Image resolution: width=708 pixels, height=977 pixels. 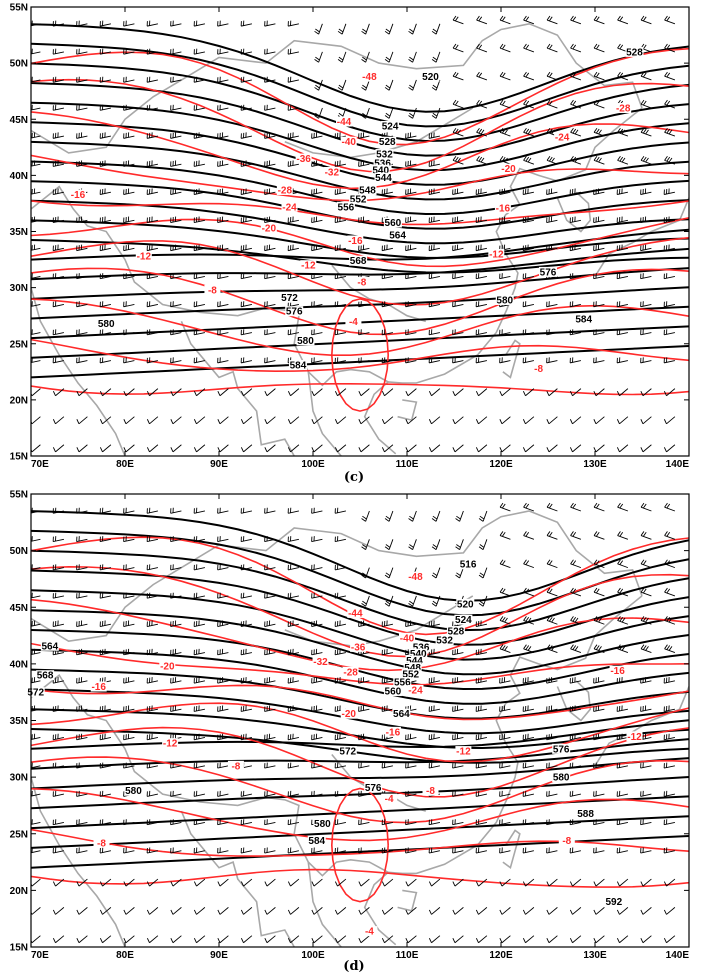 I want to click on height-label: 548, so click(x=367, y=190).